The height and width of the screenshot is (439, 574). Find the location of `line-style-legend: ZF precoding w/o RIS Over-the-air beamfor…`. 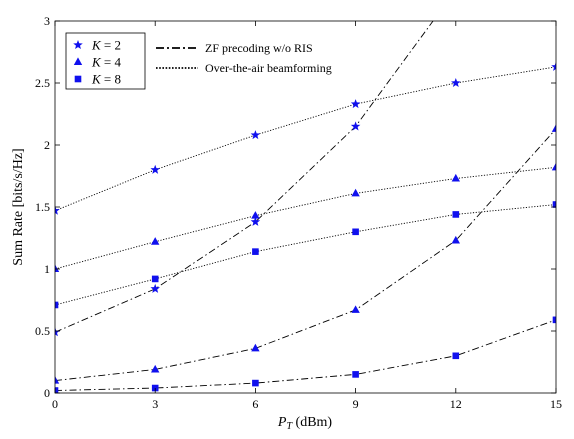

line-style-legend: ZF precoding w/o RIS Over-the-air beamfor… is located at coordinates (244, 58).